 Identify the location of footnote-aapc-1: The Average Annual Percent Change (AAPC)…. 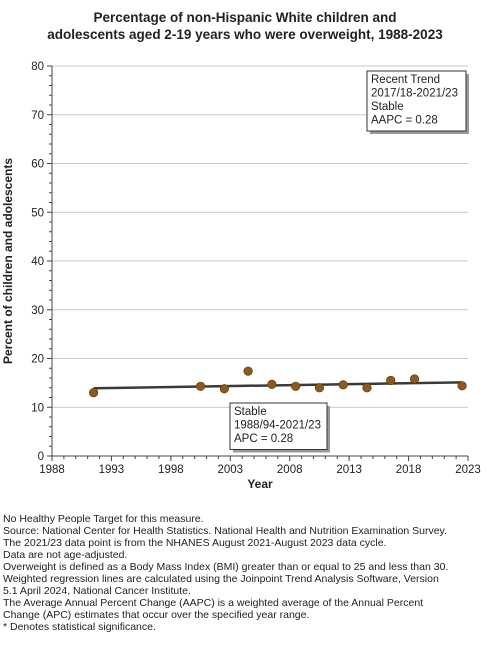
(213, 603).